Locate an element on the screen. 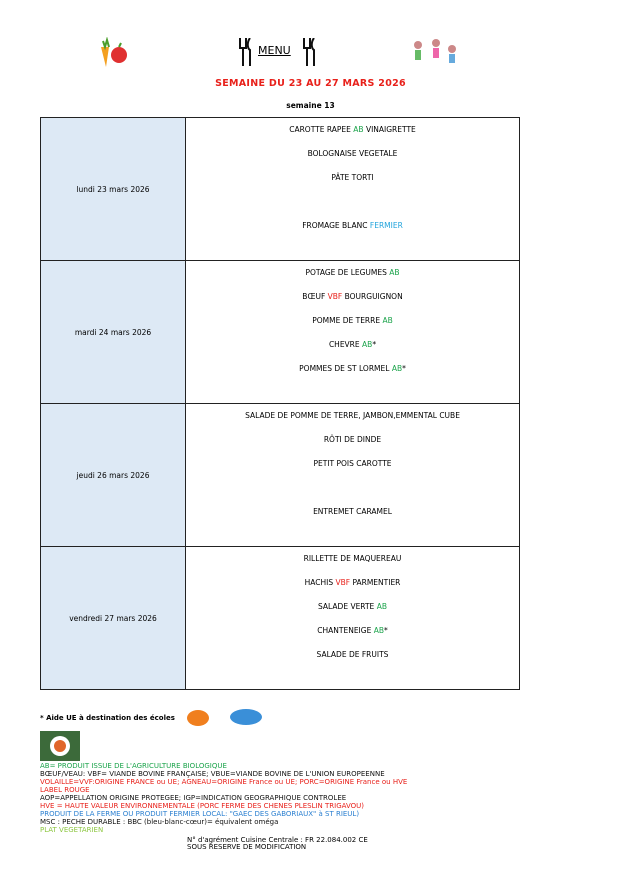 The height and width of the screenshot is (875, 621). week-title: SEMAINE DU 23 AU 27 MARS 2026 is located at coordinates (310, 83).